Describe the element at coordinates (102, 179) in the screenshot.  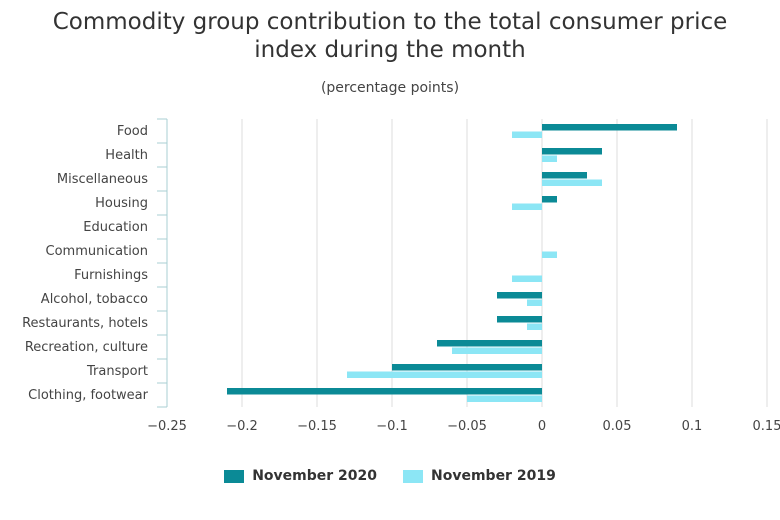
I see `y-category-label: Miscellaneous` at that location.